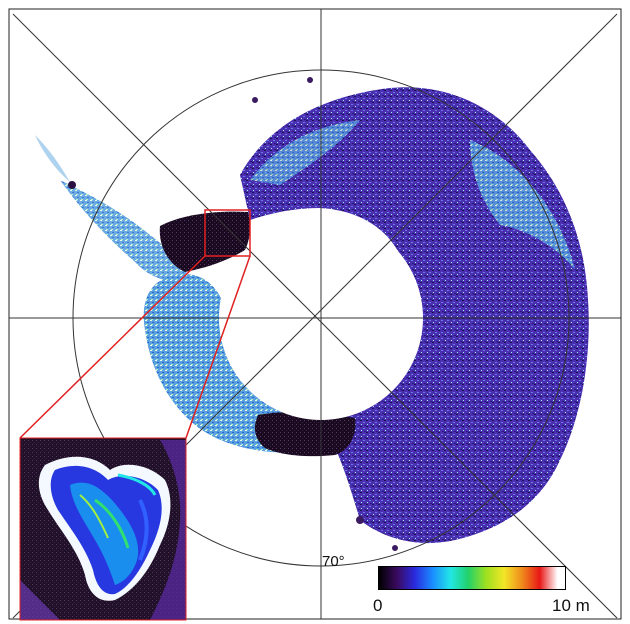 This screenshot has width=630, height=624. Describe the element at coordinates (218, 347) in the screenshot. I see `zoom-line-right` at that location.